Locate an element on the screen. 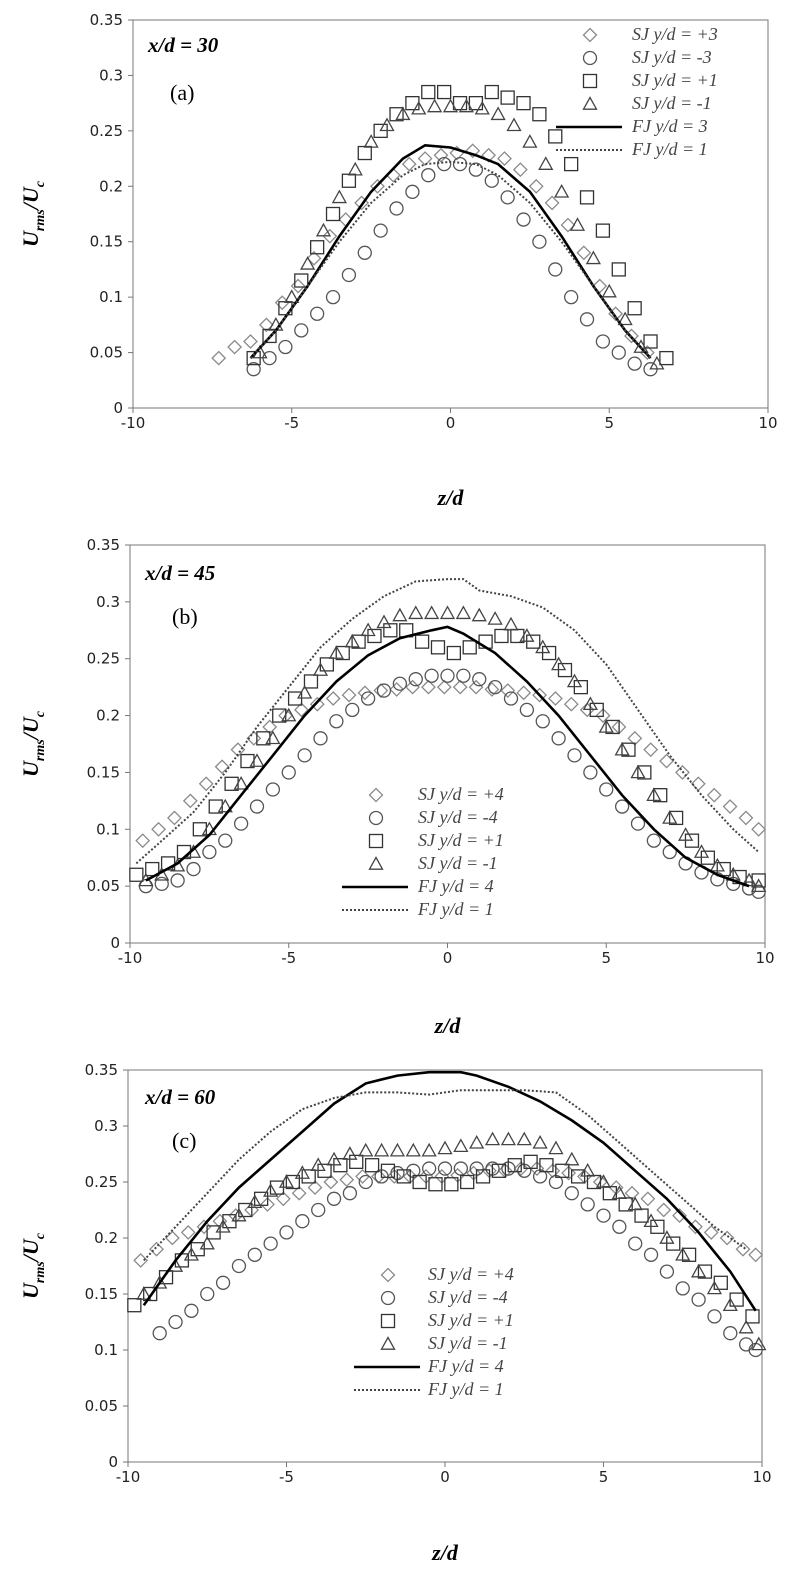 This screenshot has width=788, height=1585. legend-entry: SJ y/d = -1 is located at coordinates (458, 863).